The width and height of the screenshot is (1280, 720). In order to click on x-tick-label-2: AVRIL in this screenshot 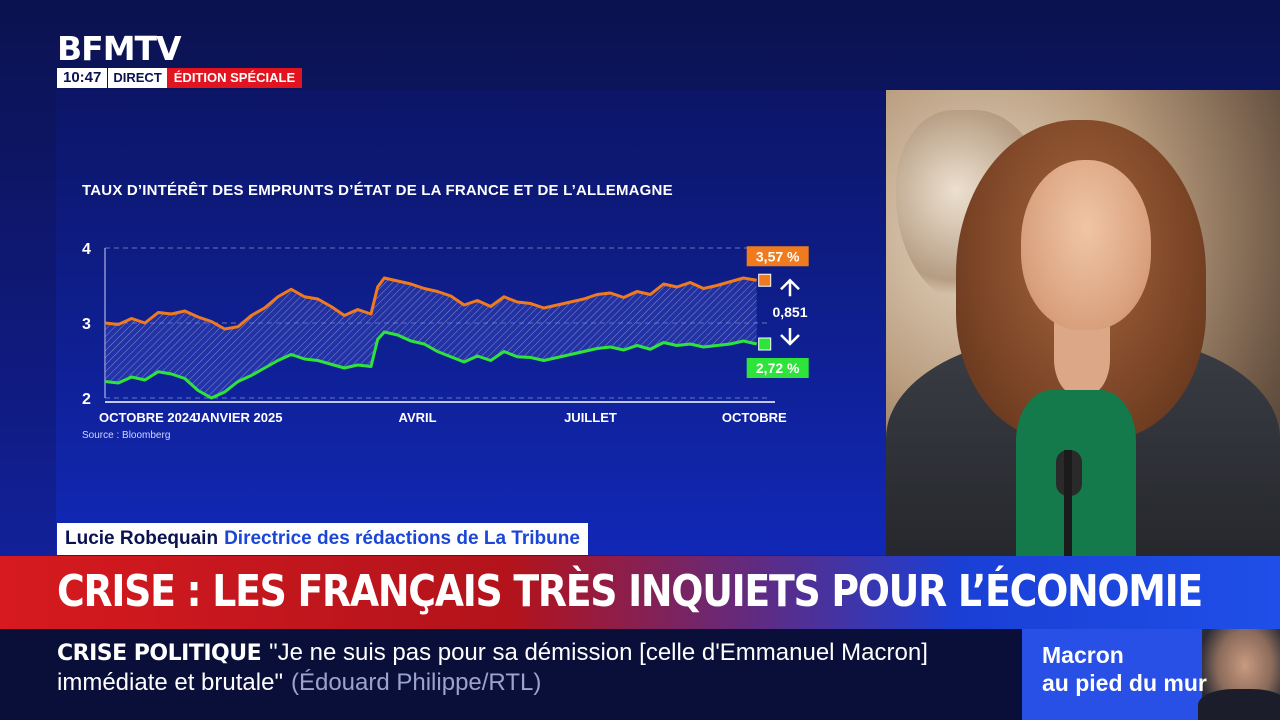, I will do `click(418, 417)`.